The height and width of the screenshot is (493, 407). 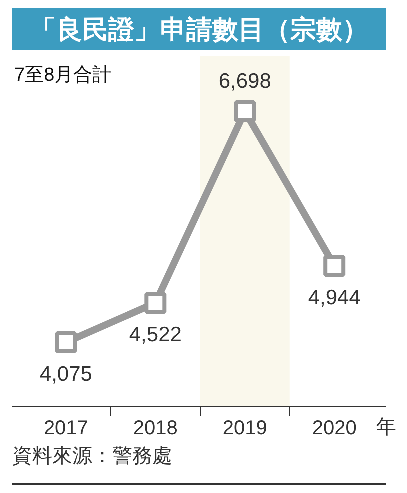 What do you see at coordinates (245, 429) in the screenshot?
I see `x-tick-label: 2019` at bounding box center [245, 429].